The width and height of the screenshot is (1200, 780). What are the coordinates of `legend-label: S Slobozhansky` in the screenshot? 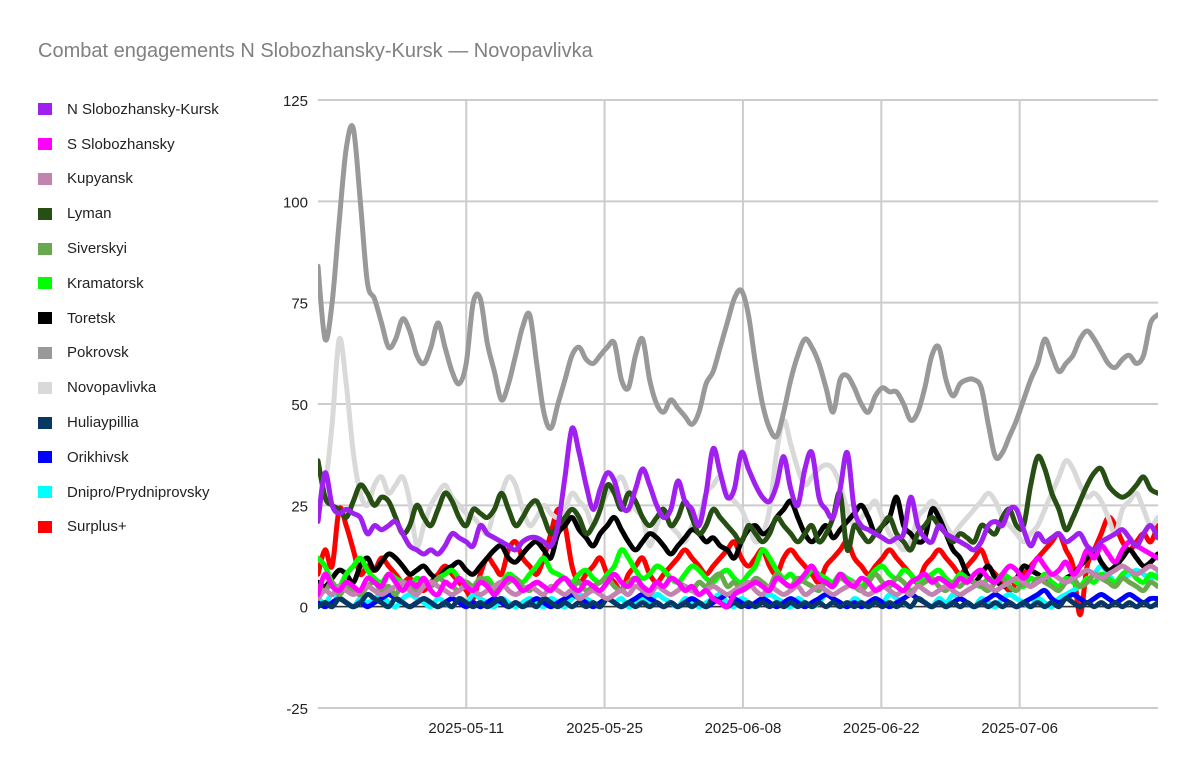 It's located at (121, 144).